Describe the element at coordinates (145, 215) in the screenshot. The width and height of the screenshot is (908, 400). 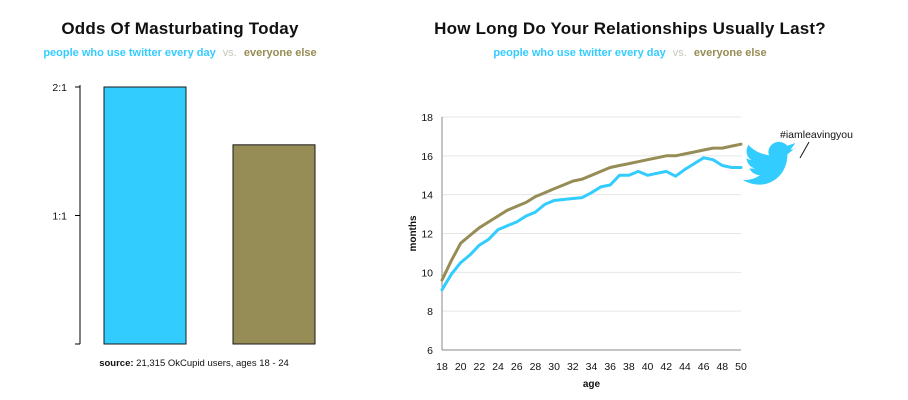
I see `bar-twitter` at that location.